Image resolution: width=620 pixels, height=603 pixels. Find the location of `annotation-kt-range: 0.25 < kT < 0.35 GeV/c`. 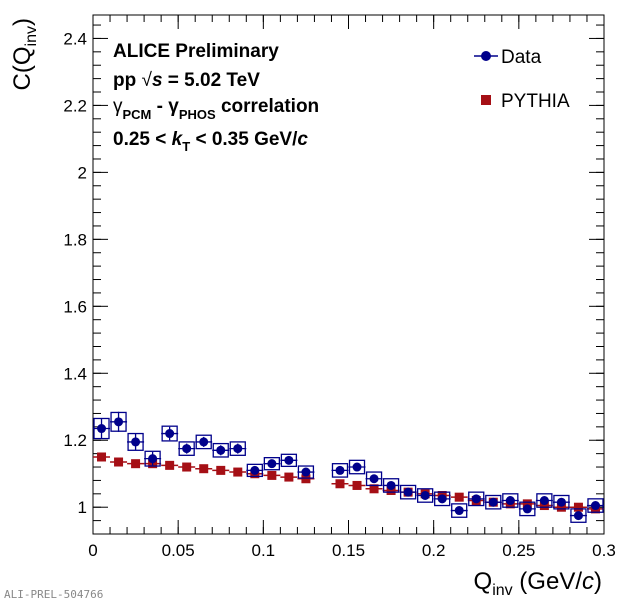

annotation-kt-range: 0.25 < kT < 0.35 GeV/c is located at coordinates (210, 141).